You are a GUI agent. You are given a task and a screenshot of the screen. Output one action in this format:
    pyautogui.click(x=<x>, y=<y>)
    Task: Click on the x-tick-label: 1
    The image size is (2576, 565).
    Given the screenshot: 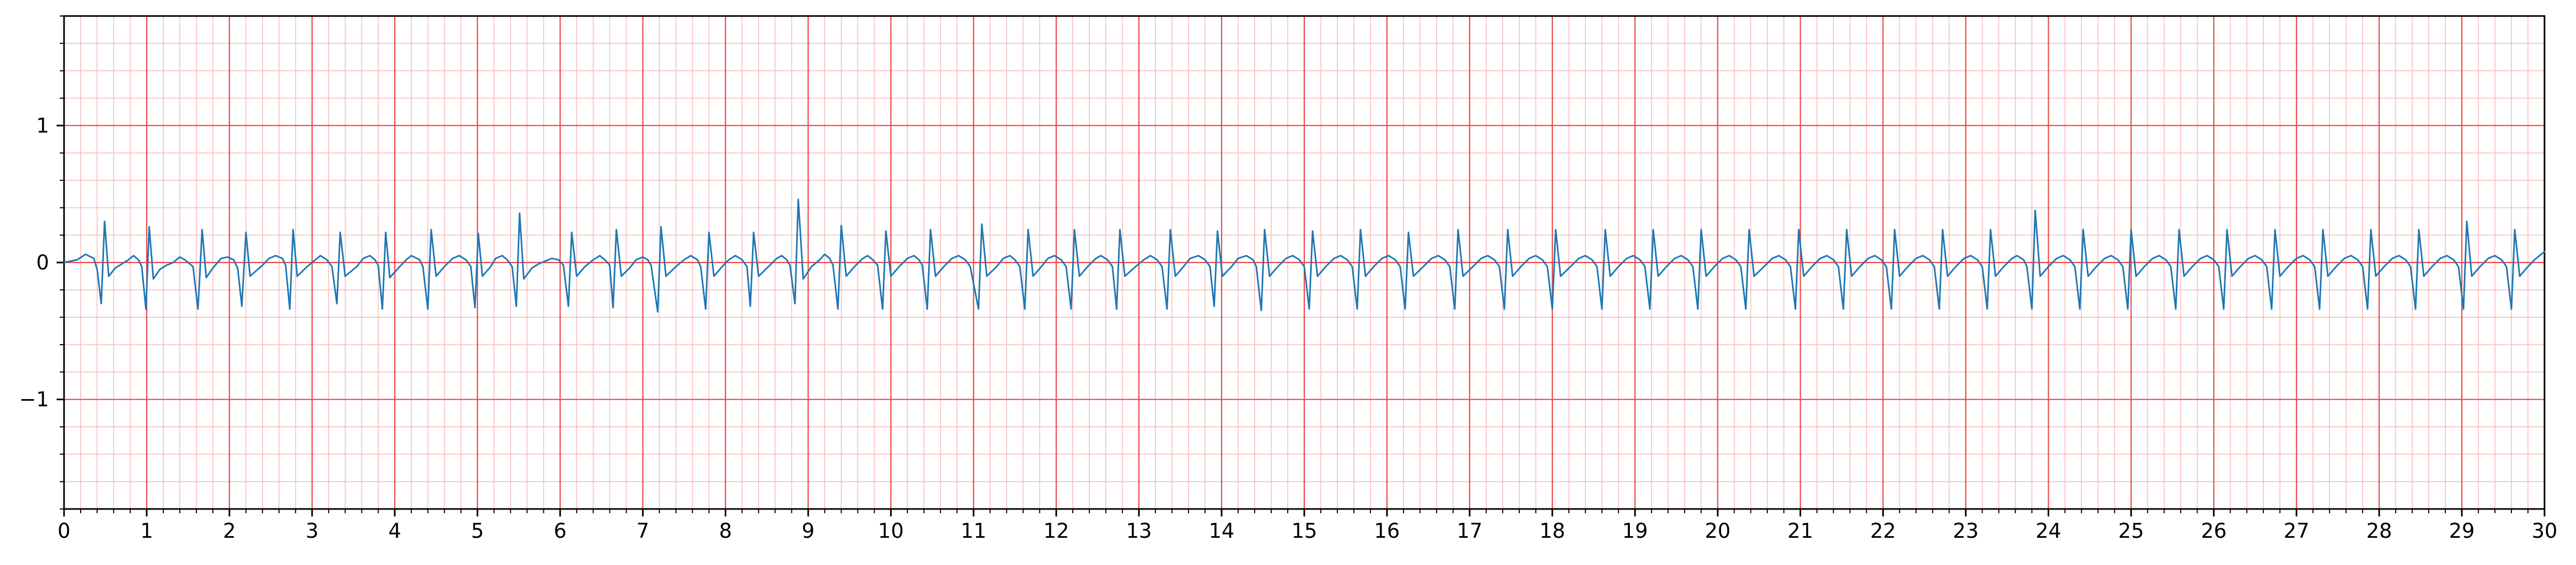 What is the action you would take?
    pyautogui.click(x=146, y=531)
    